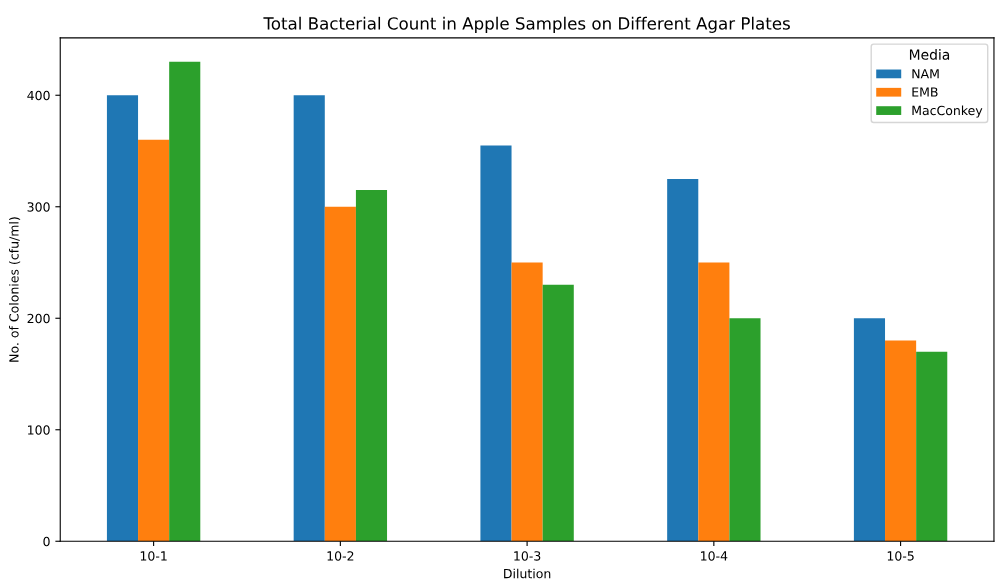 This screenshot has height=582, width=1004. Describe the element at coordinates (947, 111) in the screenshot. I see `legend-label: MacConkey` at that location.